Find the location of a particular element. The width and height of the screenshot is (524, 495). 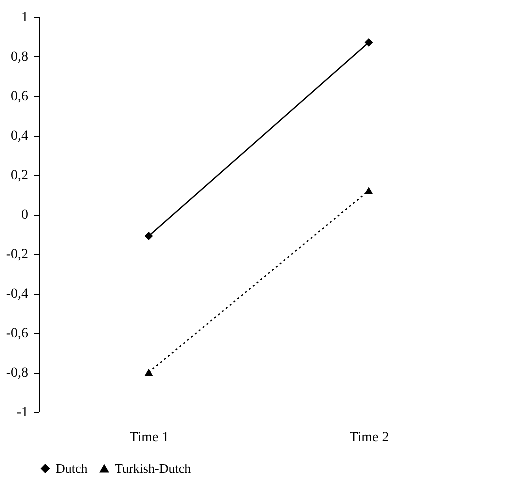

y-tick-label: -0,6 is located at coordinates (17, 334).